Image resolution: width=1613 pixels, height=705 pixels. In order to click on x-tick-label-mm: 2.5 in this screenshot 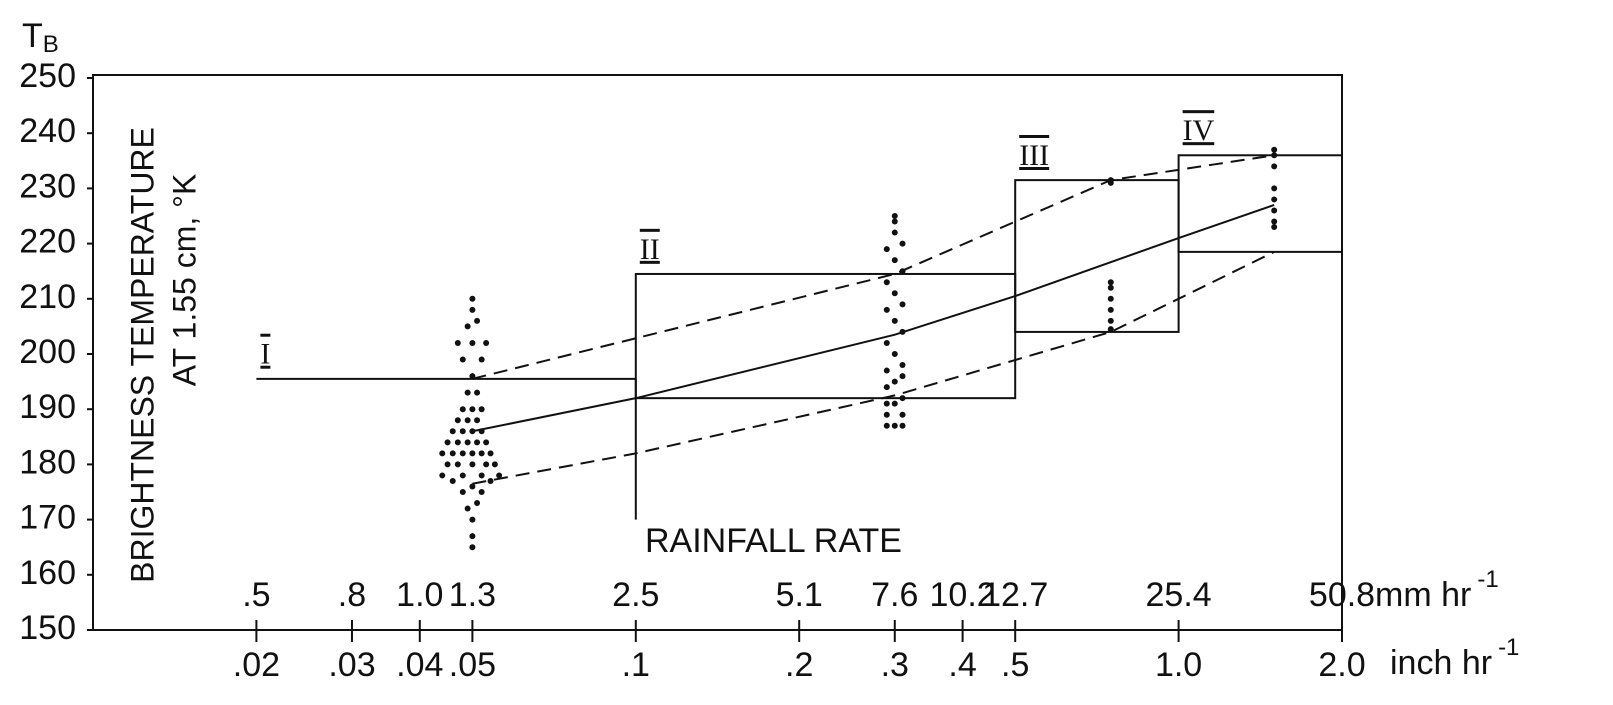, I will do `click(635, 595)`.